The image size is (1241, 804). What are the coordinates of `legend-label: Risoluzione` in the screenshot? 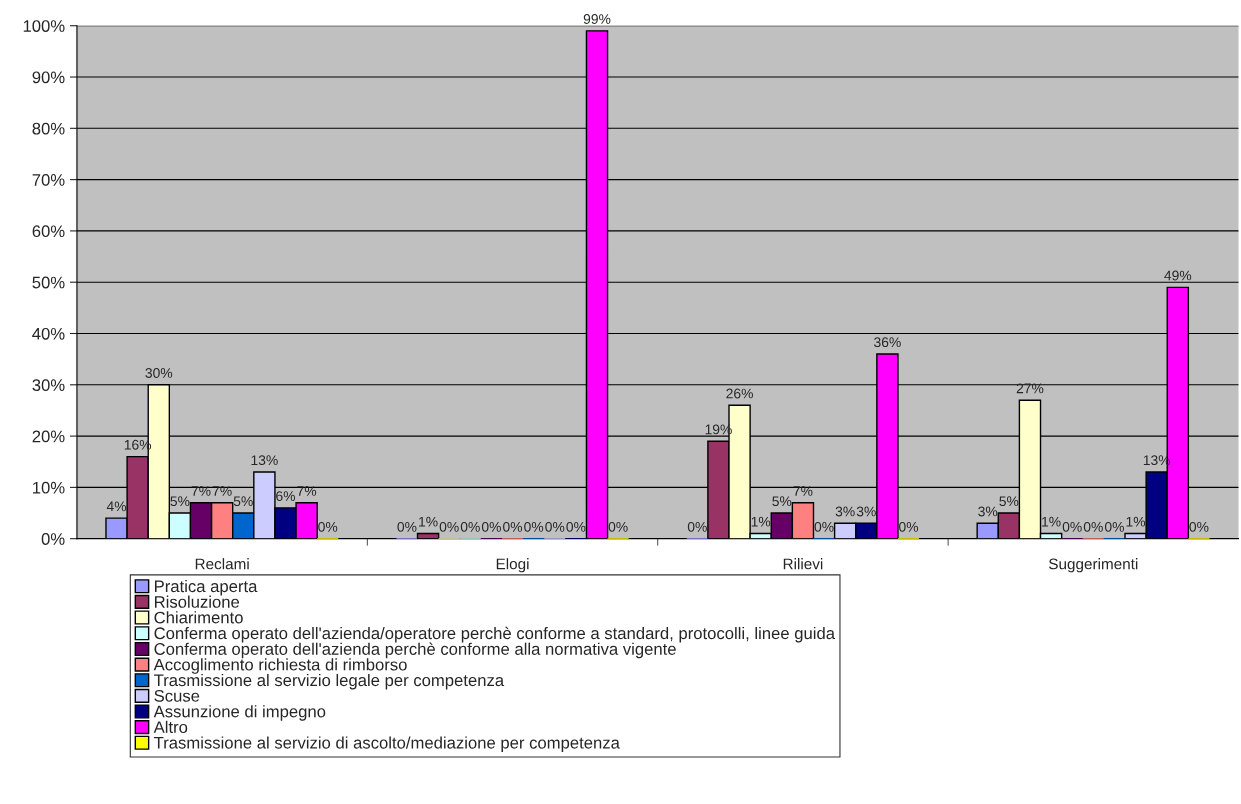 It's located at (197, 601).